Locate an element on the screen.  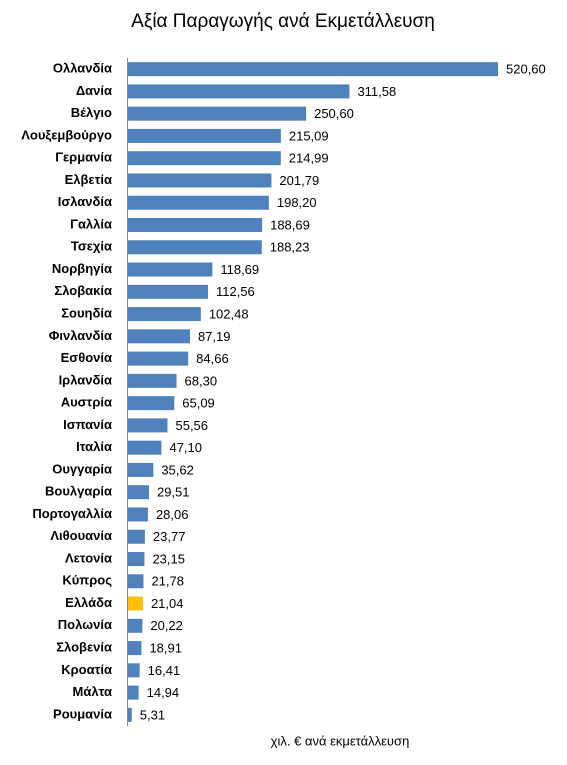
y-tick-label: Ισλανδία is located at coordinates (85, 201).